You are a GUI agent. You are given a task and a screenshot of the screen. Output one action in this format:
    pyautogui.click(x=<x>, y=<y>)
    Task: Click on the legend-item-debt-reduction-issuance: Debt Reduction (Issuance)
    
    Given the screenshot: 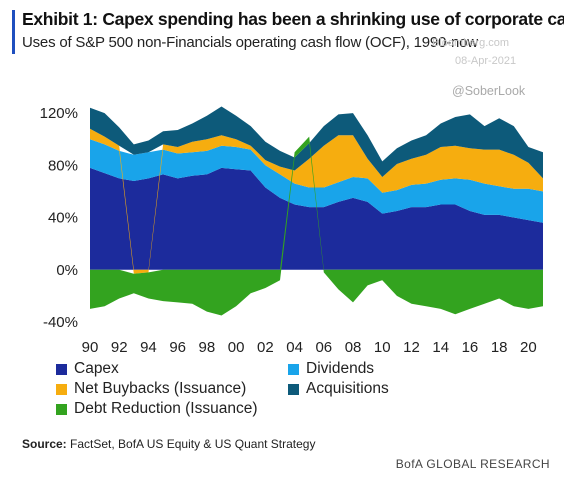 What is the action you would take?
    pyautogui.click(x=157, y=409)
    